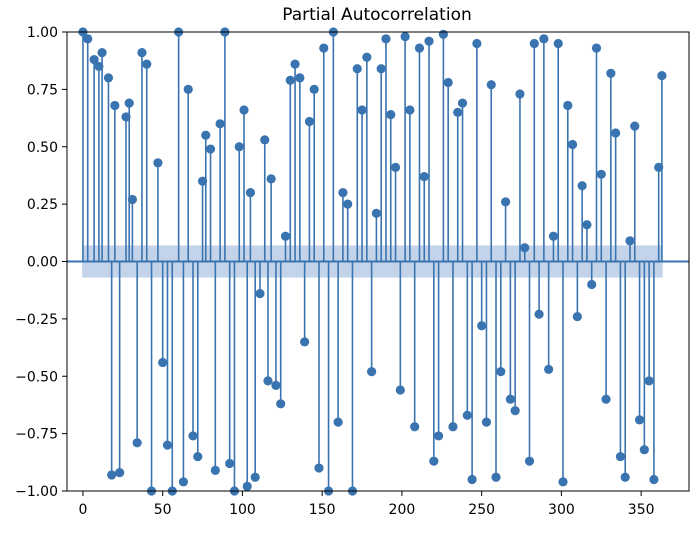 The width and height of the screenshot is (697, 534). What do you see at coordinates (641, 510) in the screenshot?
I see `x-tick-label: 350` at bounding box center [641, 510].